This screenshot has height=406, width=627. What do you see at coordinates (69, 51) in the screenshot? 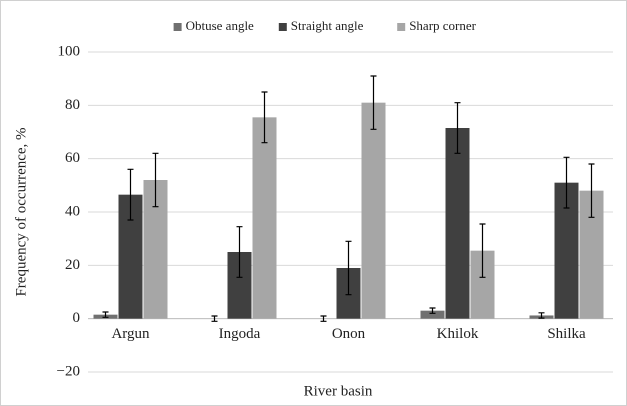
I see `y-tick-label: 100` at bounding box center [69, 51].